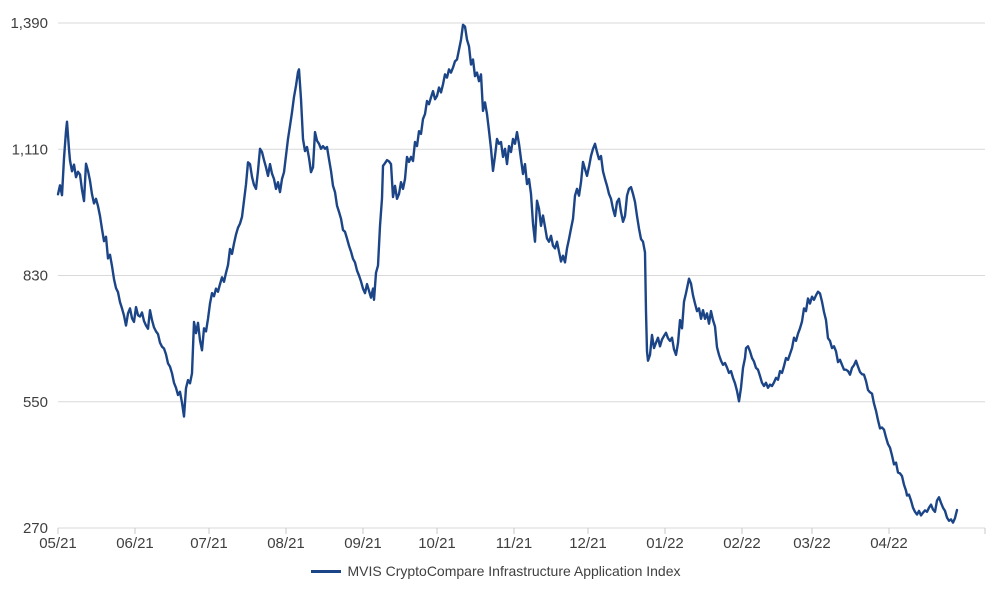 This screenshot has width=992, height=594. What do you see at coordinates (29, 23) in the screenshot?
I see `y-tick-label: 1,390` at bounding box center [29, 23].